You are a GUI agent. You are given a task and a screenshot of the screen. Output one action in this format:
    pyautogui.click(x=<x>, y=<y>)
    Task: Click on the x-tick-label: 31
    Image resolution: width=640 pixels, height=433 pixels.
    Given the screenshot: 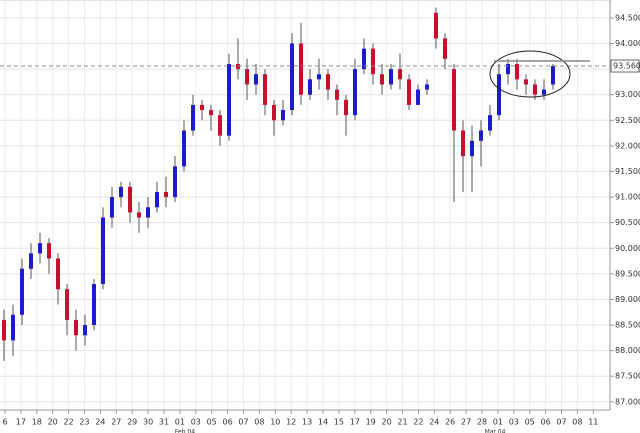 What is the action you would take?
    pyautogui.click(x=164, y=422)
    